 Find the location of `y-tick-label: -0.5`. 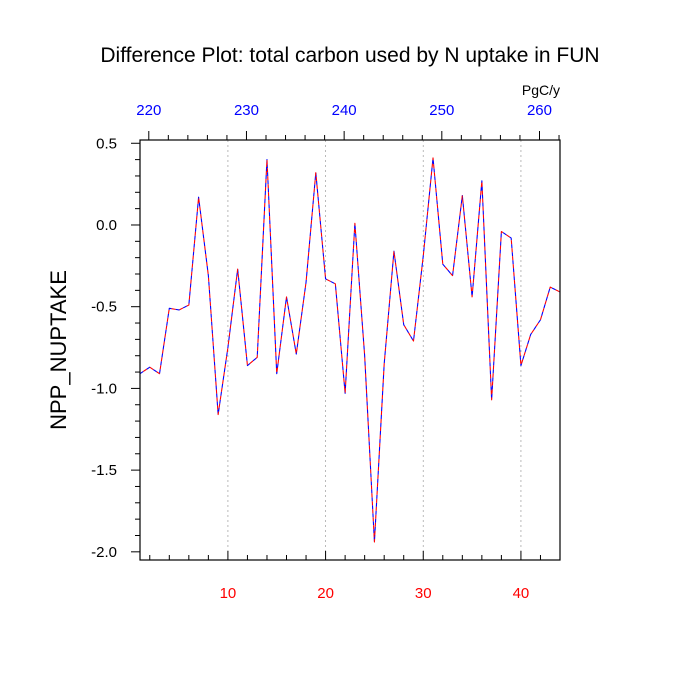

y-tick-label: -0.5 is located at coordinates (104, 307).